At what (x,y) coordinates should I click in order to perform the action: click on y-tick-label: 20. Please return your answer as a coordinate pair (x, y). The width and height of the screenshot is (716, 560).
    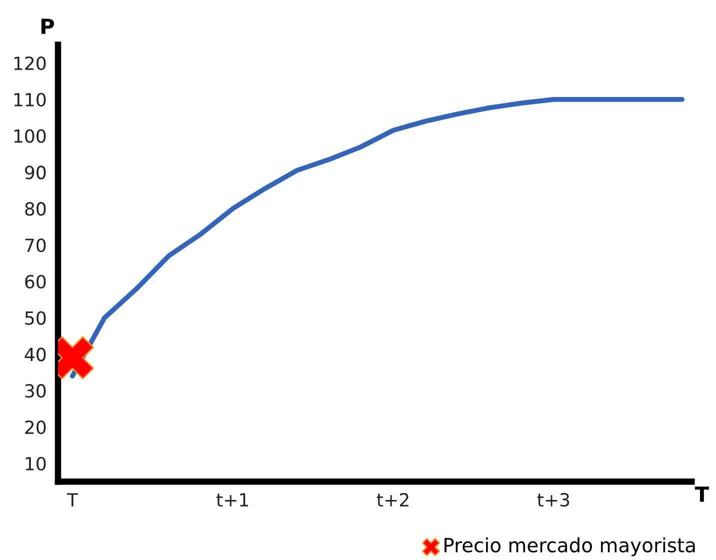
    Looking at the image, I should click on (35, 427).